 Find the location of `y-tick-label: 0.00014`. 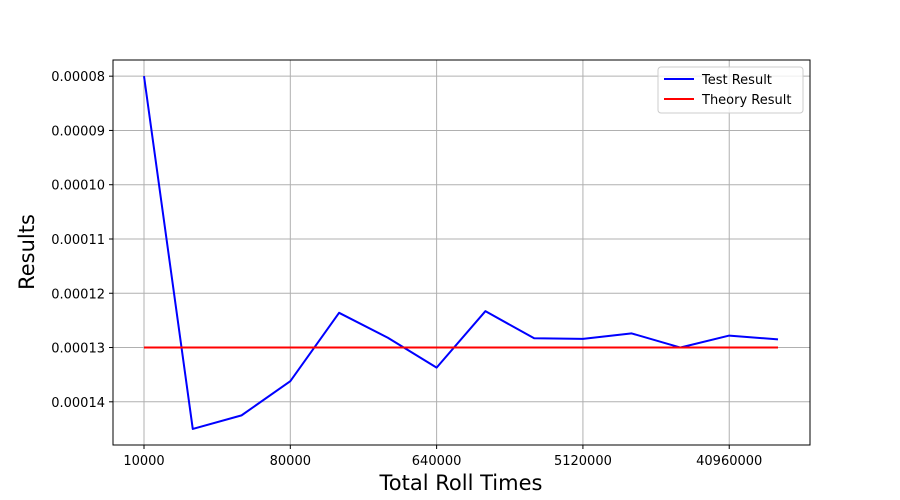

y-tick-label: 0.00014 is located at coordinates (78, 403).